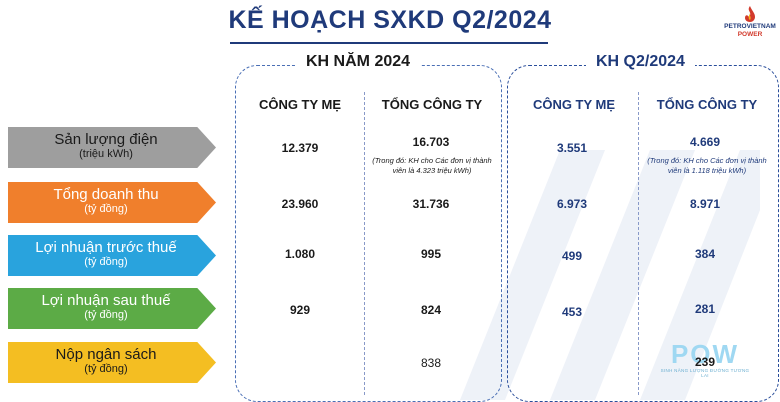 The width and height of the screenshot is (780, 402). I want to click on row-label-san-luong-dien: Sản lượng điện (triệu kWh), so click(112, 147).